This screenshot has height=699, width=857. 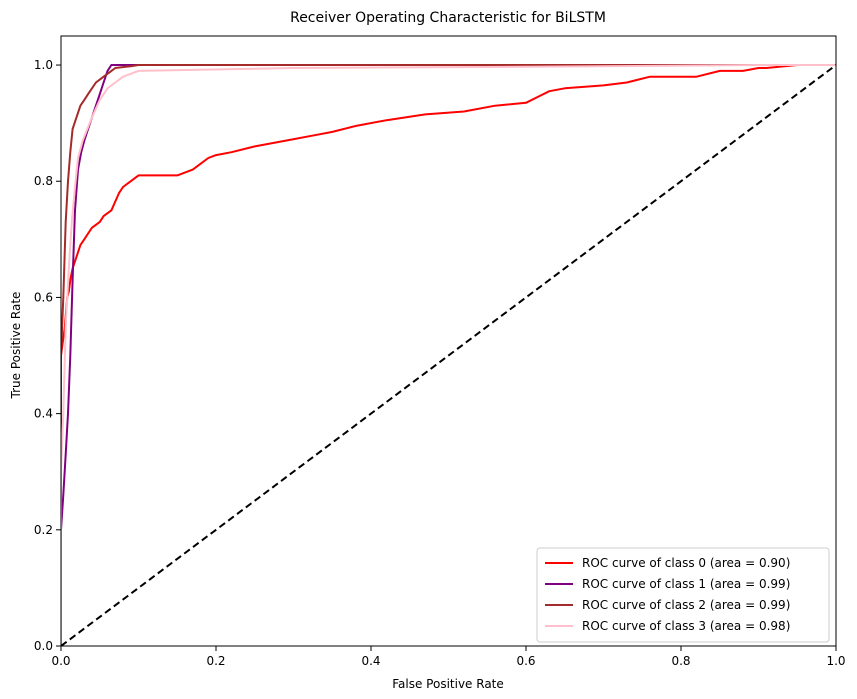 I want to click on y-tick-label: 1.0, so click(x=43, y=65).